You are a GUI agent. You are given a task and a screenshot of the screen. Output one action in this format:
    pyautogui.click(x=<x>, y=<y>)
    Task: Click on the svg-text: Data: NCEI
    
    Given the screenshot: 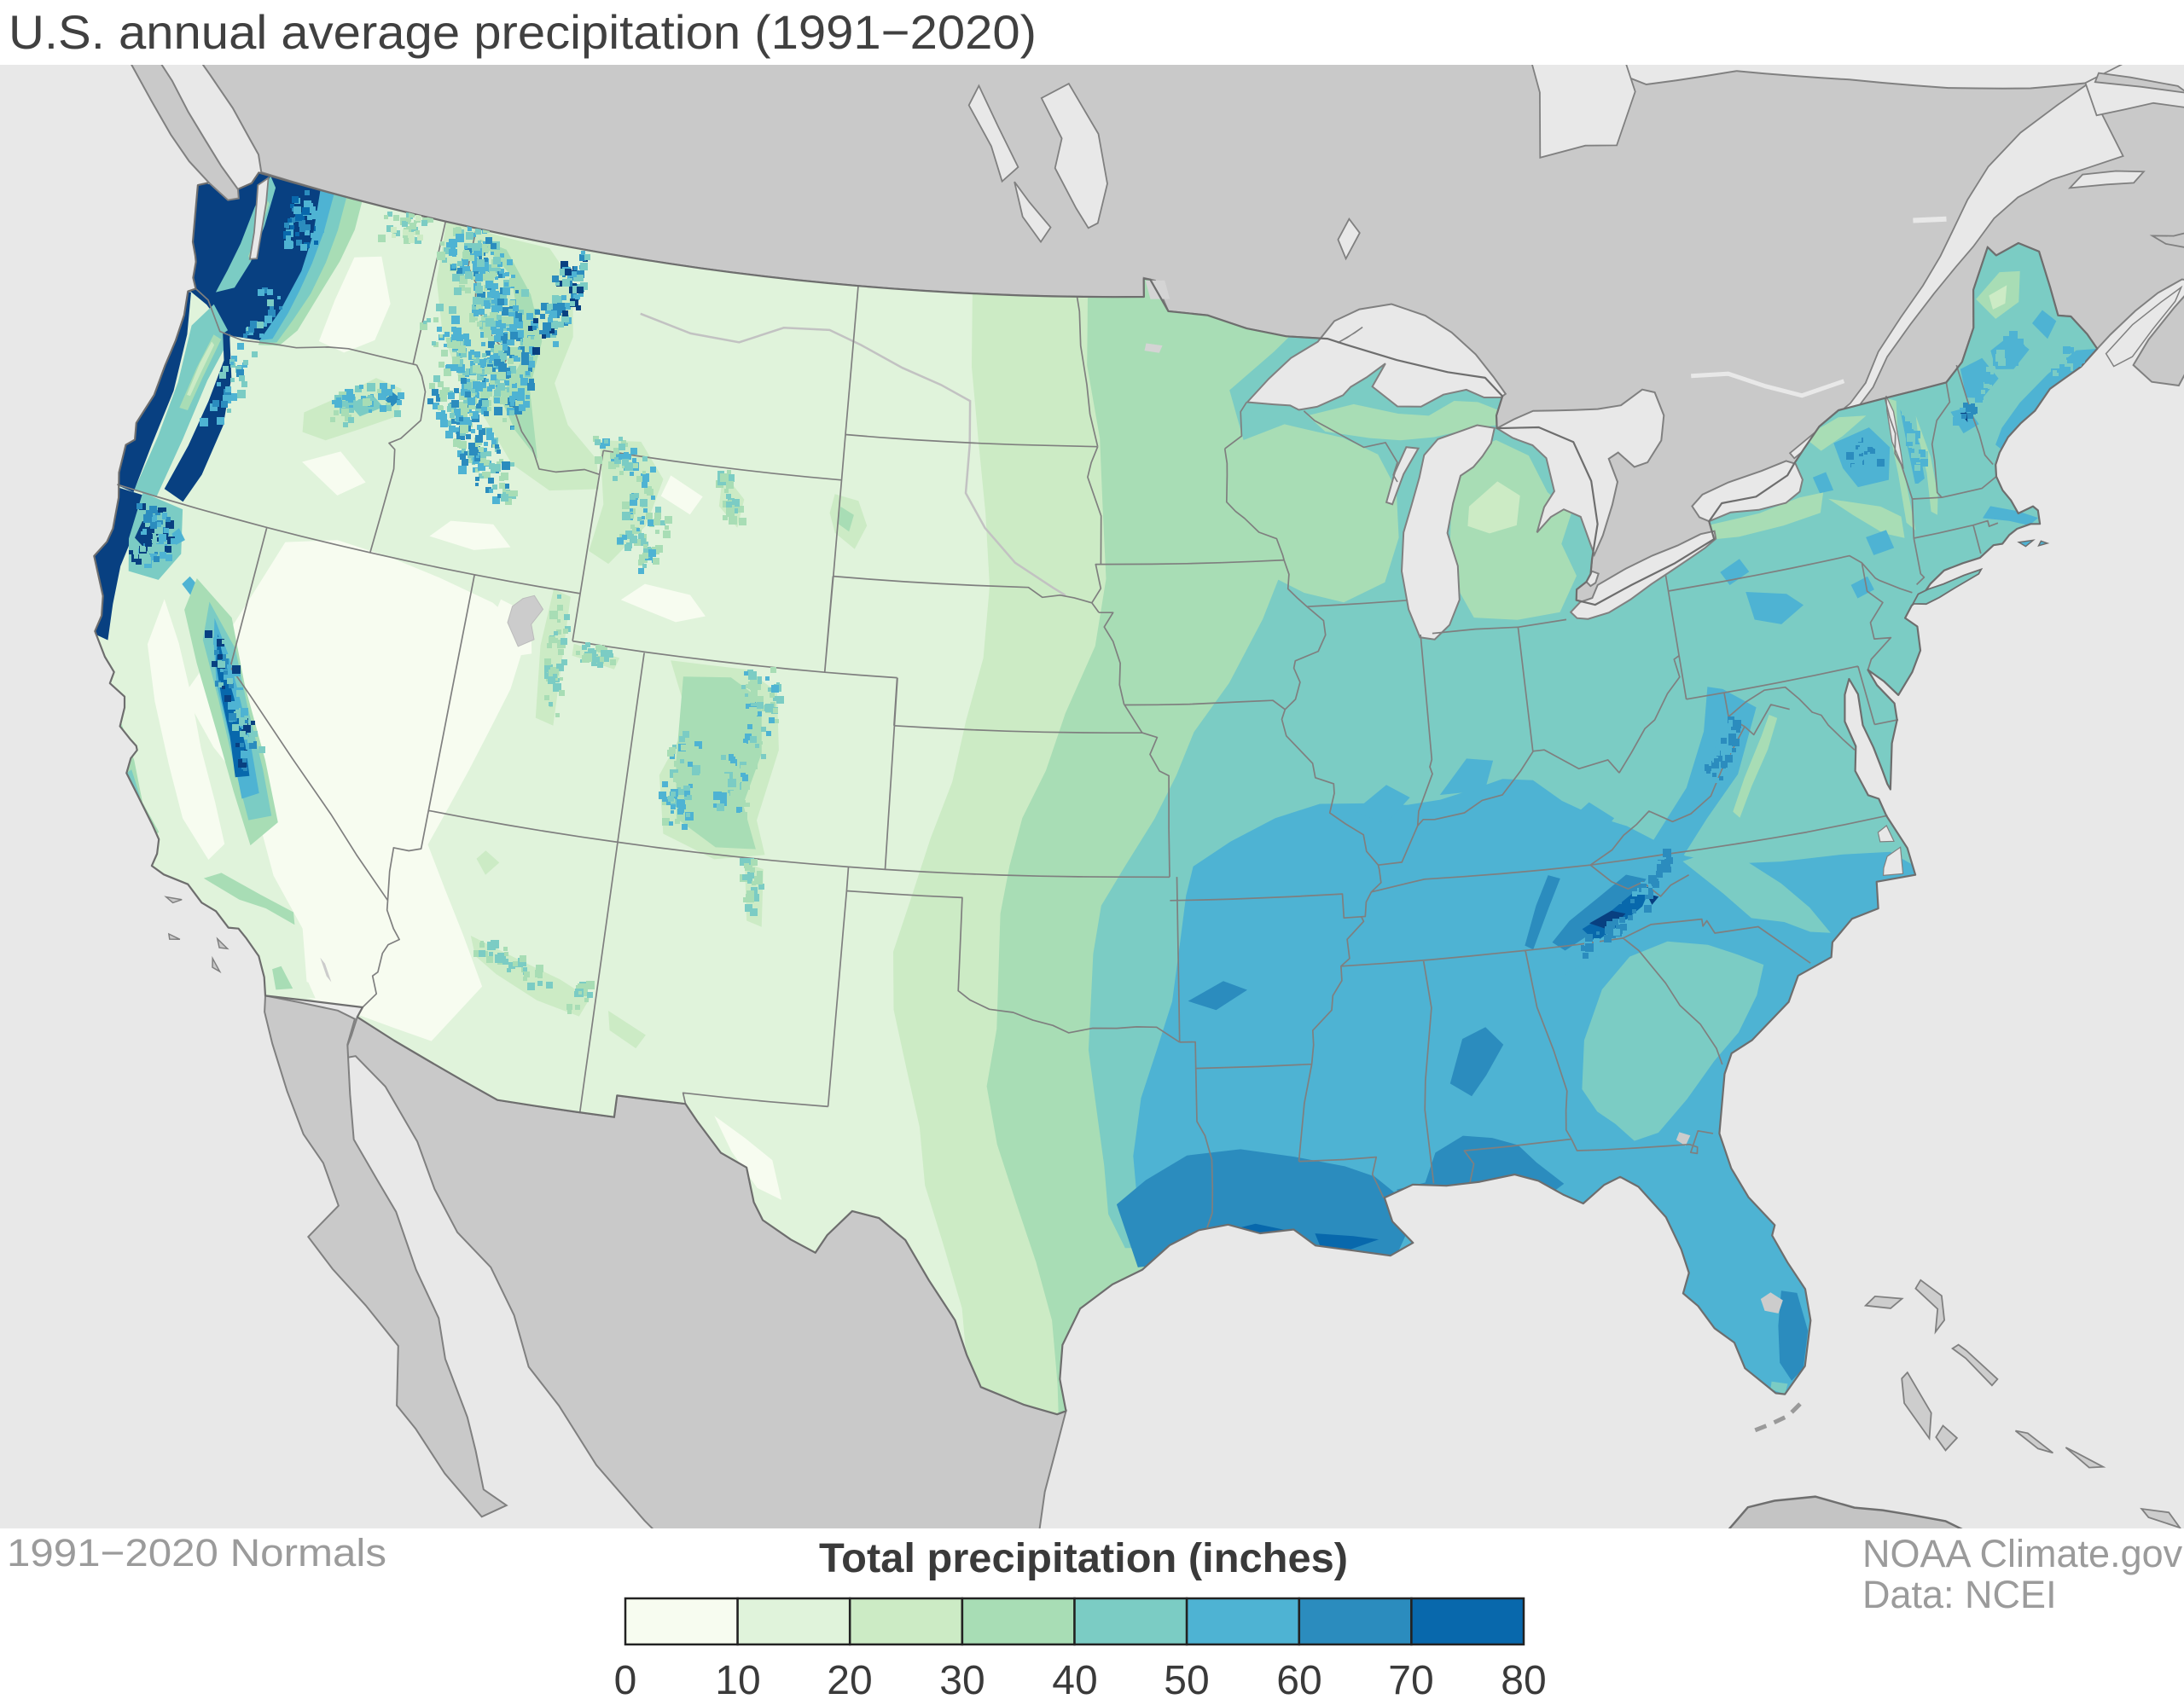 What is the action you would take?
    pyautogui.click(x=1959, y=1594)
    